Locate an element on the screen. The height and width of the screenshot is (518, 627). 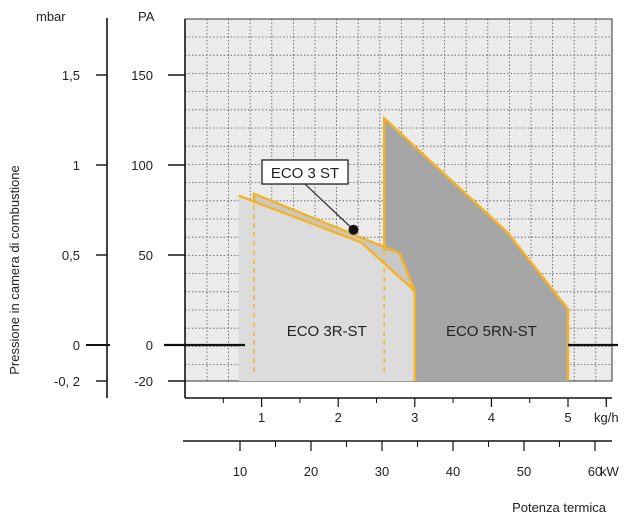
callout-label: ECO 3 ST is located at coordinates (305, 173).